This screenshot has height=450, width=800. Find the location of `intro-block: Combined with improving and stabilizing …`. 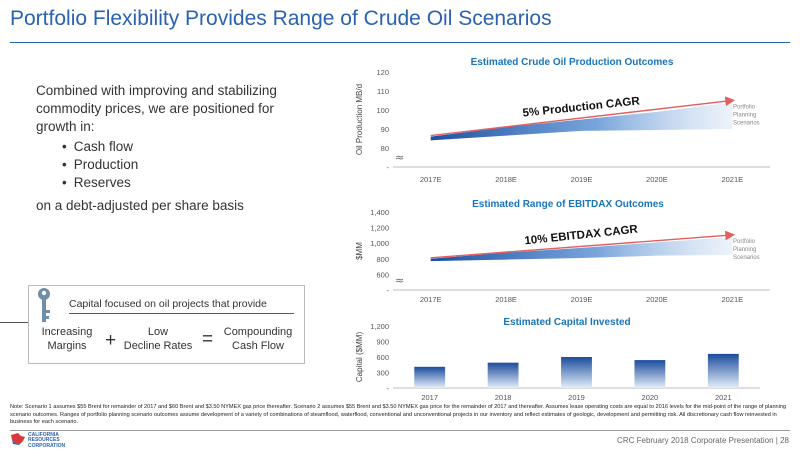

intro-block: Combined with improving and stabilizing … is located at coordinates (176, 137).